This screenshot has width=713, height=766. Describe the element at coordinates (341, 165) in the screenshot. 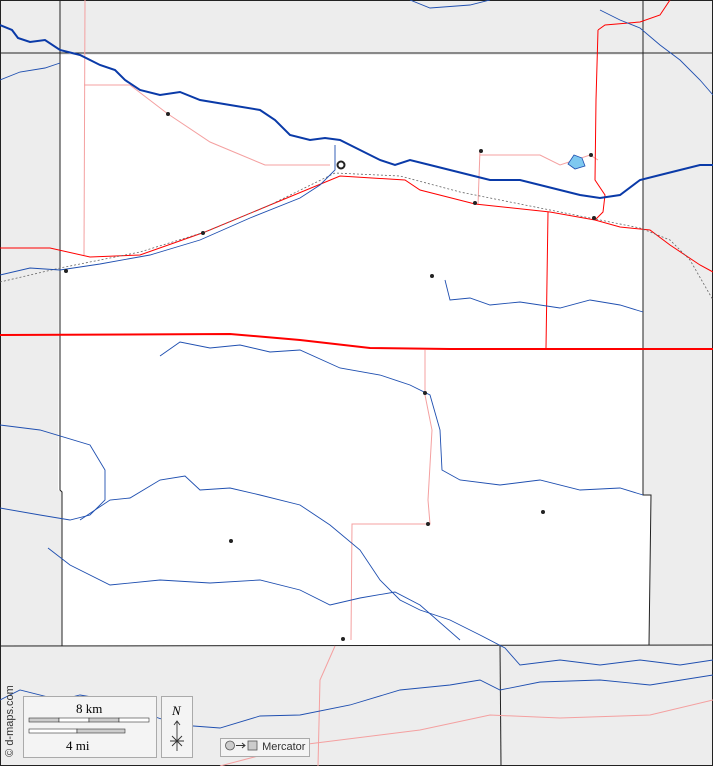

I see `county-seat` at that location.